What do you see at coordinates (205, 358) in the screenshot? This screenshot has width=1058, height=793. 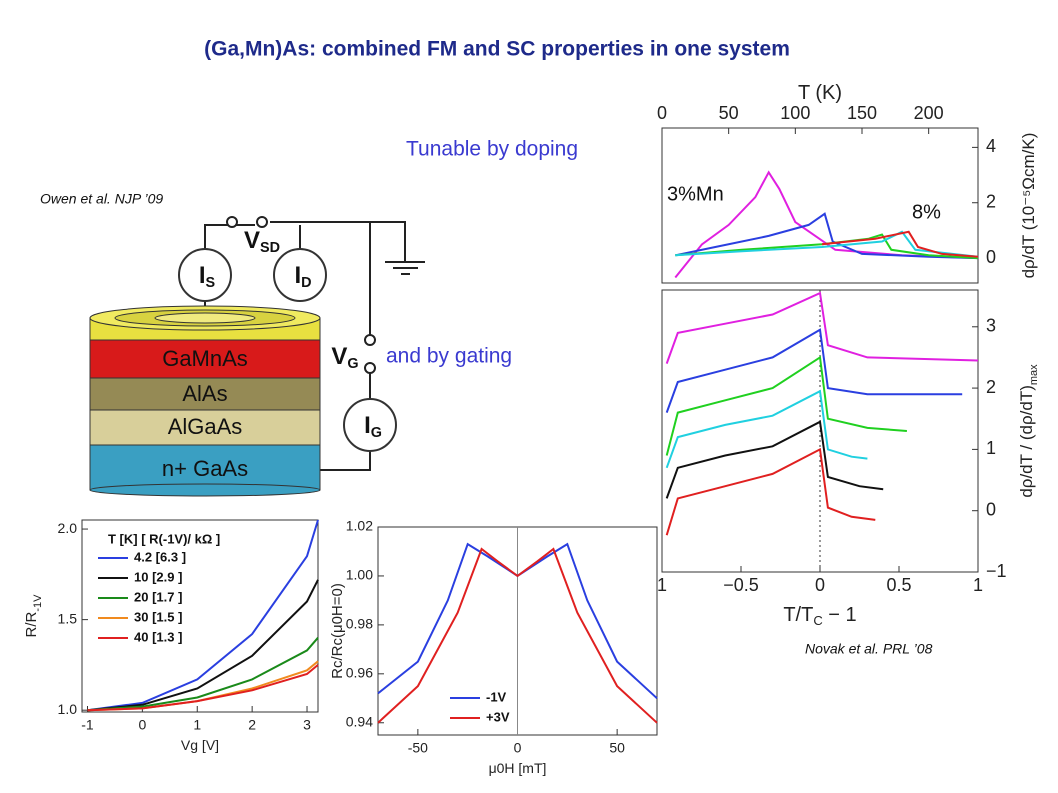 I see `layer-label: GaMnAs` at bounding box center [205, 358].